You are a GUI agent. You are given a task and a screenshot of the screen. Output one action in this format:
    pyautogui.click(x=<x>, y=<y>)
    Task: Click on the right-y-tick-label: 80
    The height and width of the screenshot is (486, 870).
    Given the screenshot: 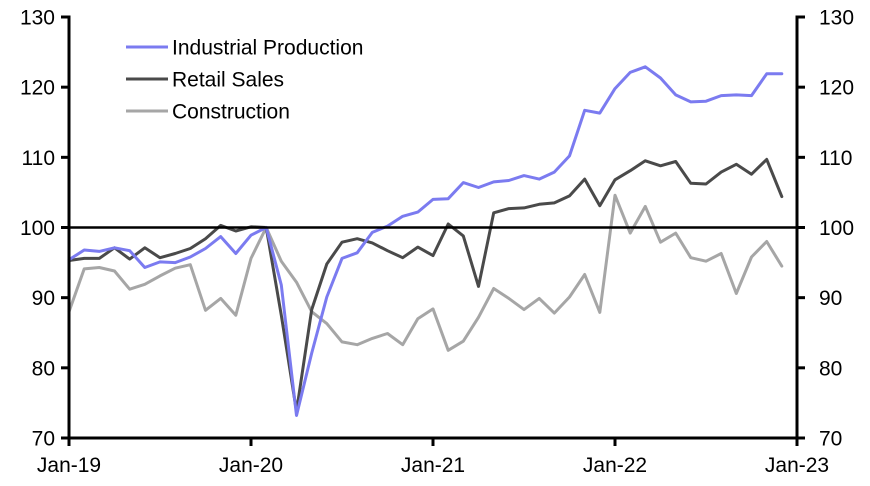 What is the action you would take?
    pyautogui.click(x=830, y=368)
    